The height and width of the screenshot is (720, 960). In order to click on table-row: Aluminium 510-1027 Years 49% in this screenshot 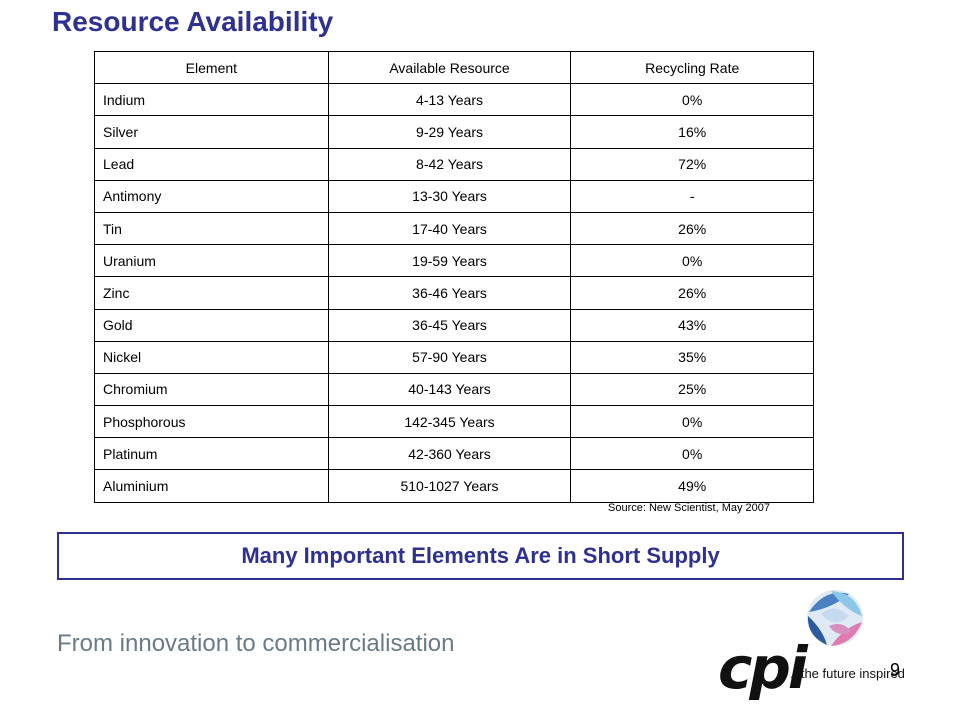, I will do `click(454, 486)`.